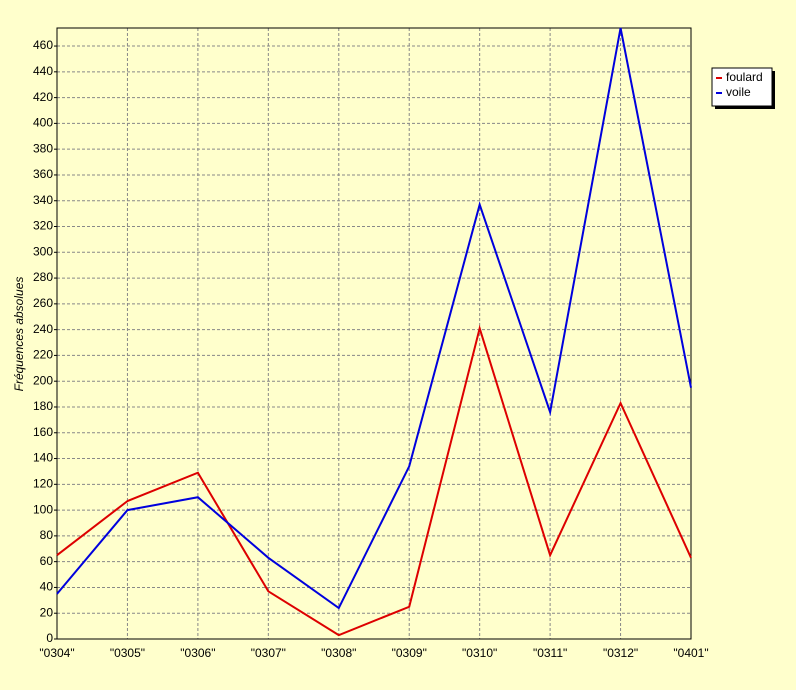  What do you see at coordinates (43, 406) in the screenshot?
I see `y-tick-label: 180` at bounding box center [43, 406].